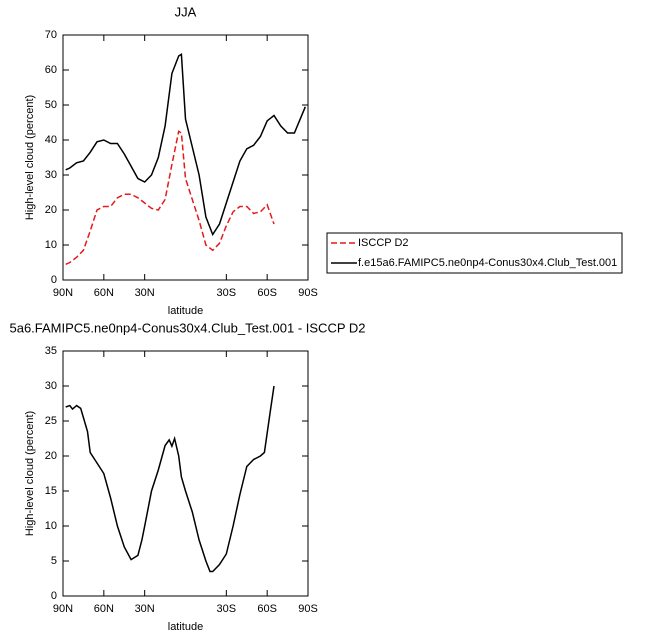 This screenshot has width=645, height=644. I want to click on legend-box, so click(474, 253).